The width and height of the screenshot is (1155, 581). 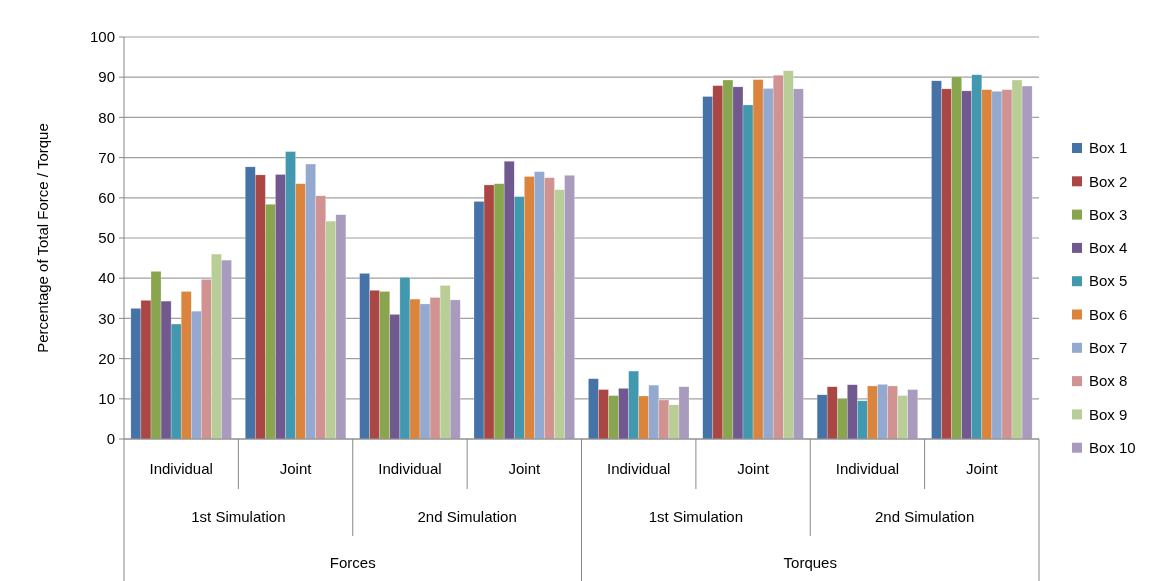 What do you see at coordinates (352, 563) in the screenshot?
I see `text: Forces` at bounding box center [352, 563].